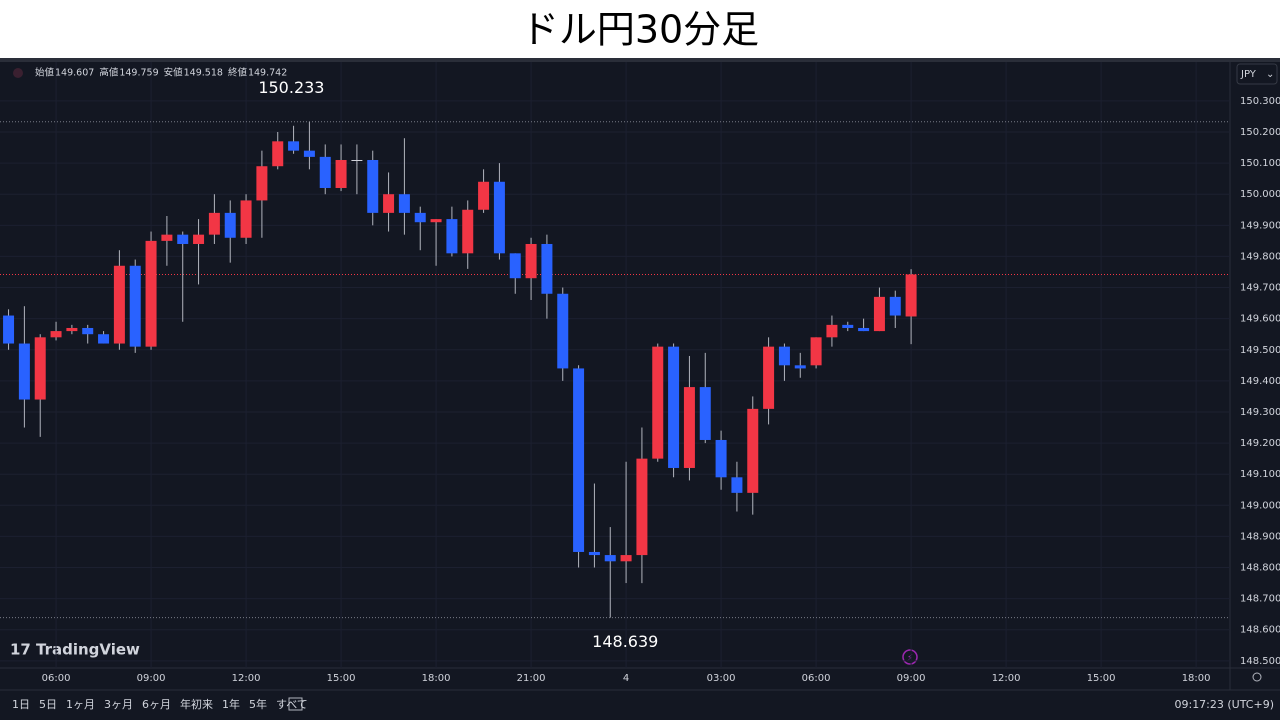 Image resolution: width=1280 pixels, height=720 pixels. I want to click on x-tick-label: 4, so click(626, 678).